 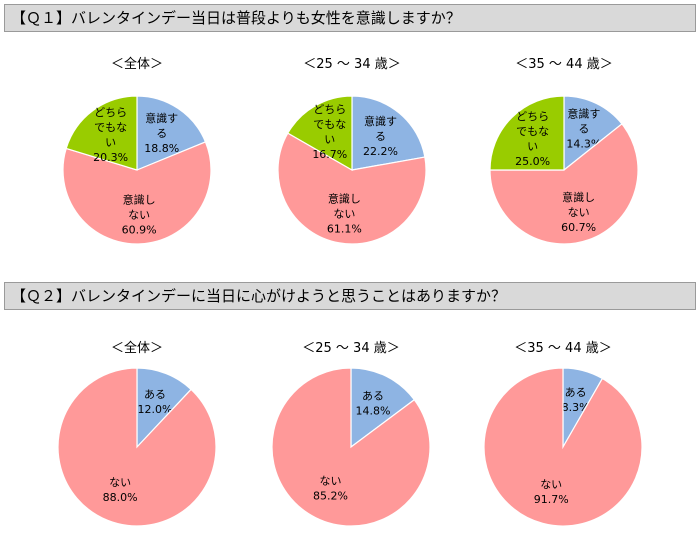 I want to click on slice-label: ある 14.8%, so click(x=373, y=404).